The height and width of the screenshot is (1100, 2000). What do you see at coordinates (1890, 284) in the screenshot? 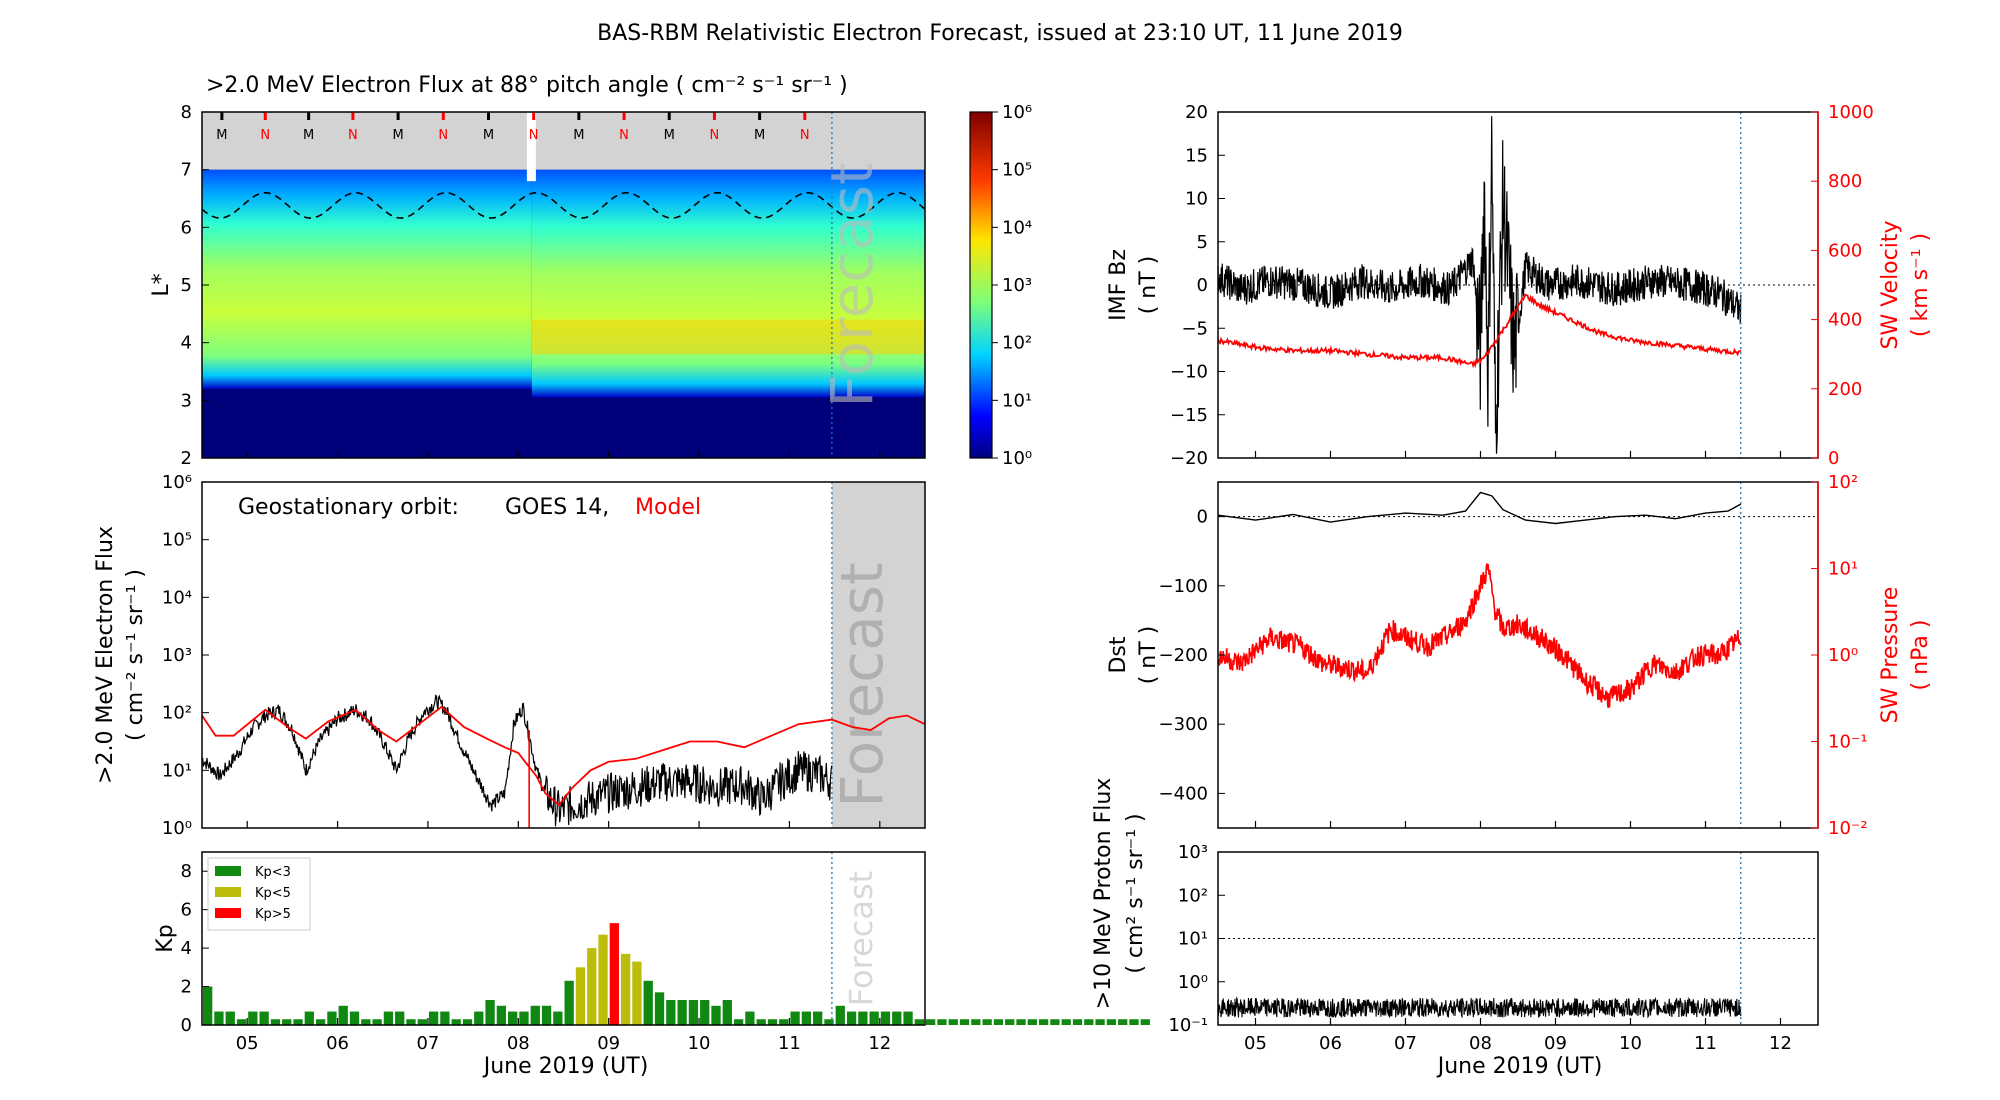
I see `y2-axis-label: SW Velocity` at bounding box center [1890, 284].